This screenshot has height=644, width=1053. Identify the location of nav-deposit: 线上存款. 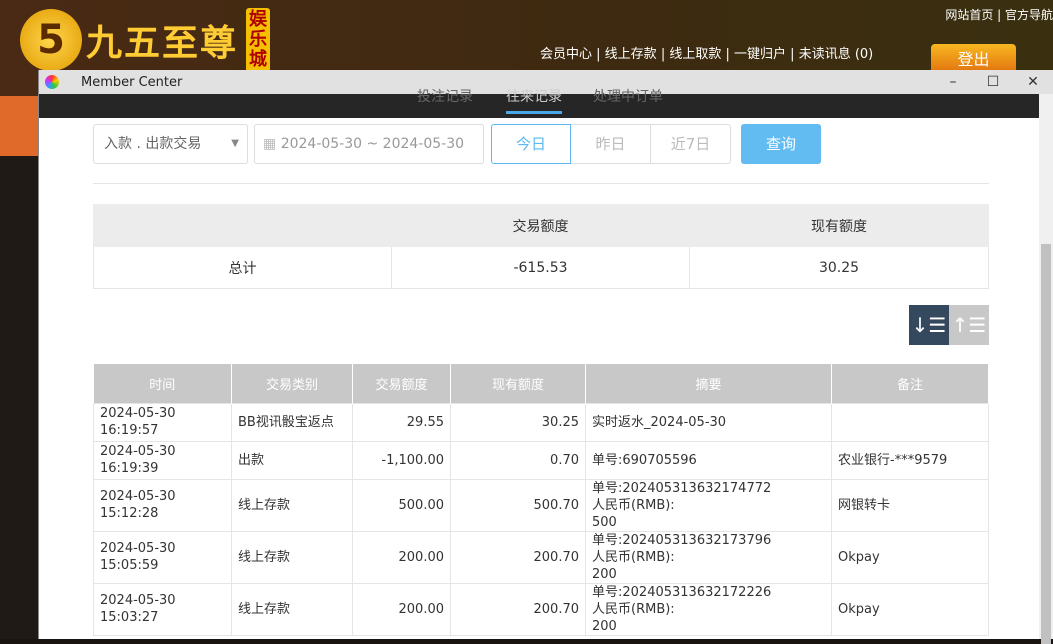
(630, 54).